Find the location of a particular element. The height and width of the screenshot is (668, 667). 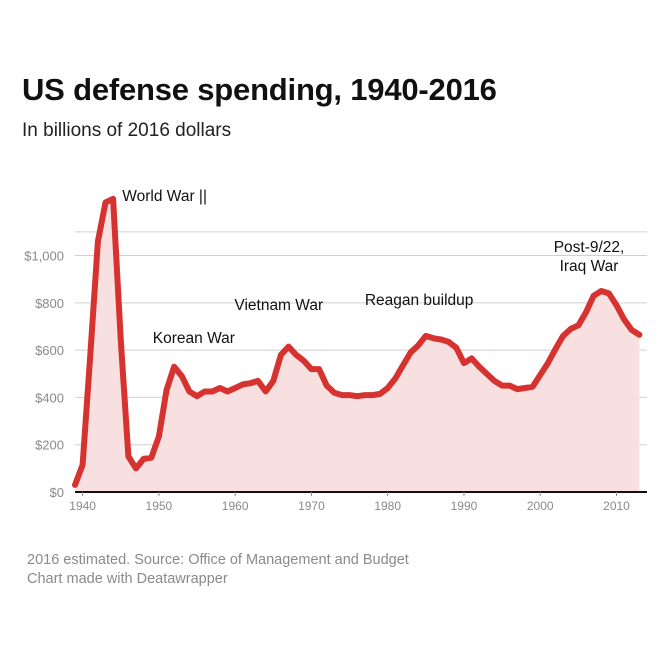

y-tick-label: $400 is located at coordinates (49, 397).